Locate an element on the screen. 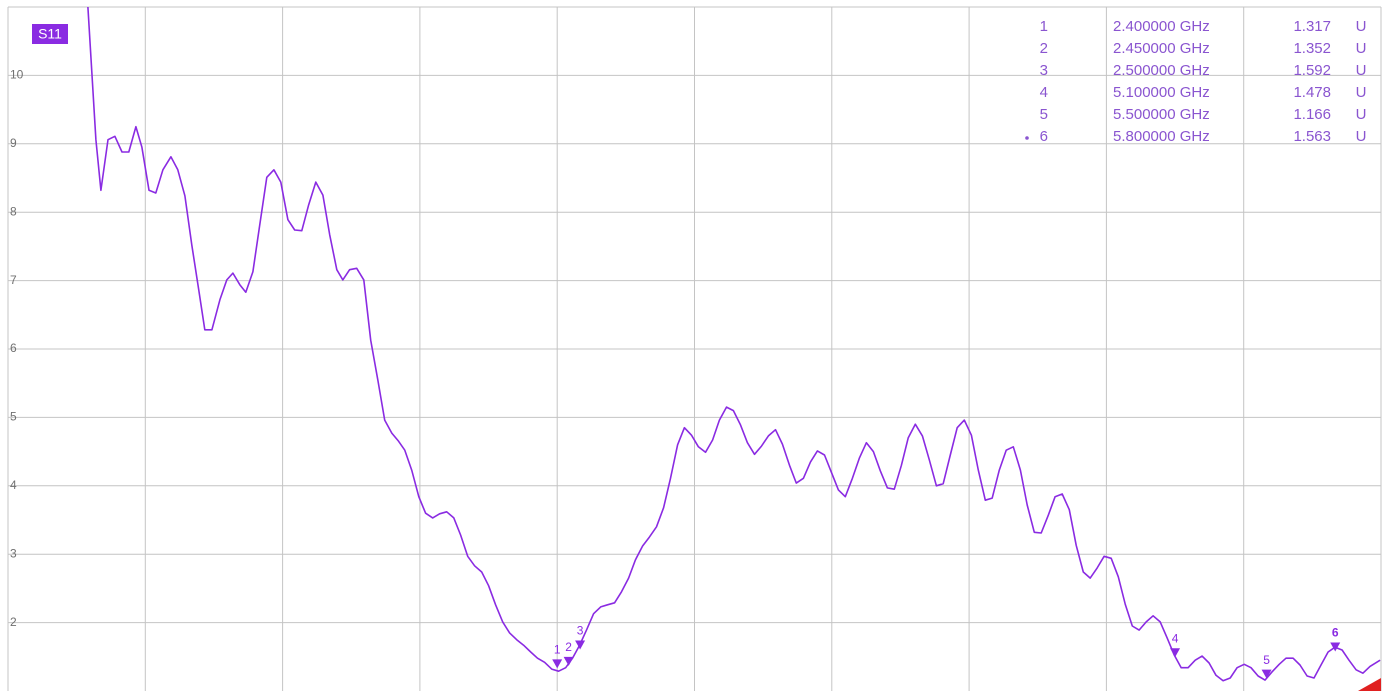  trace-label-box is located at coordinates (50, 34).